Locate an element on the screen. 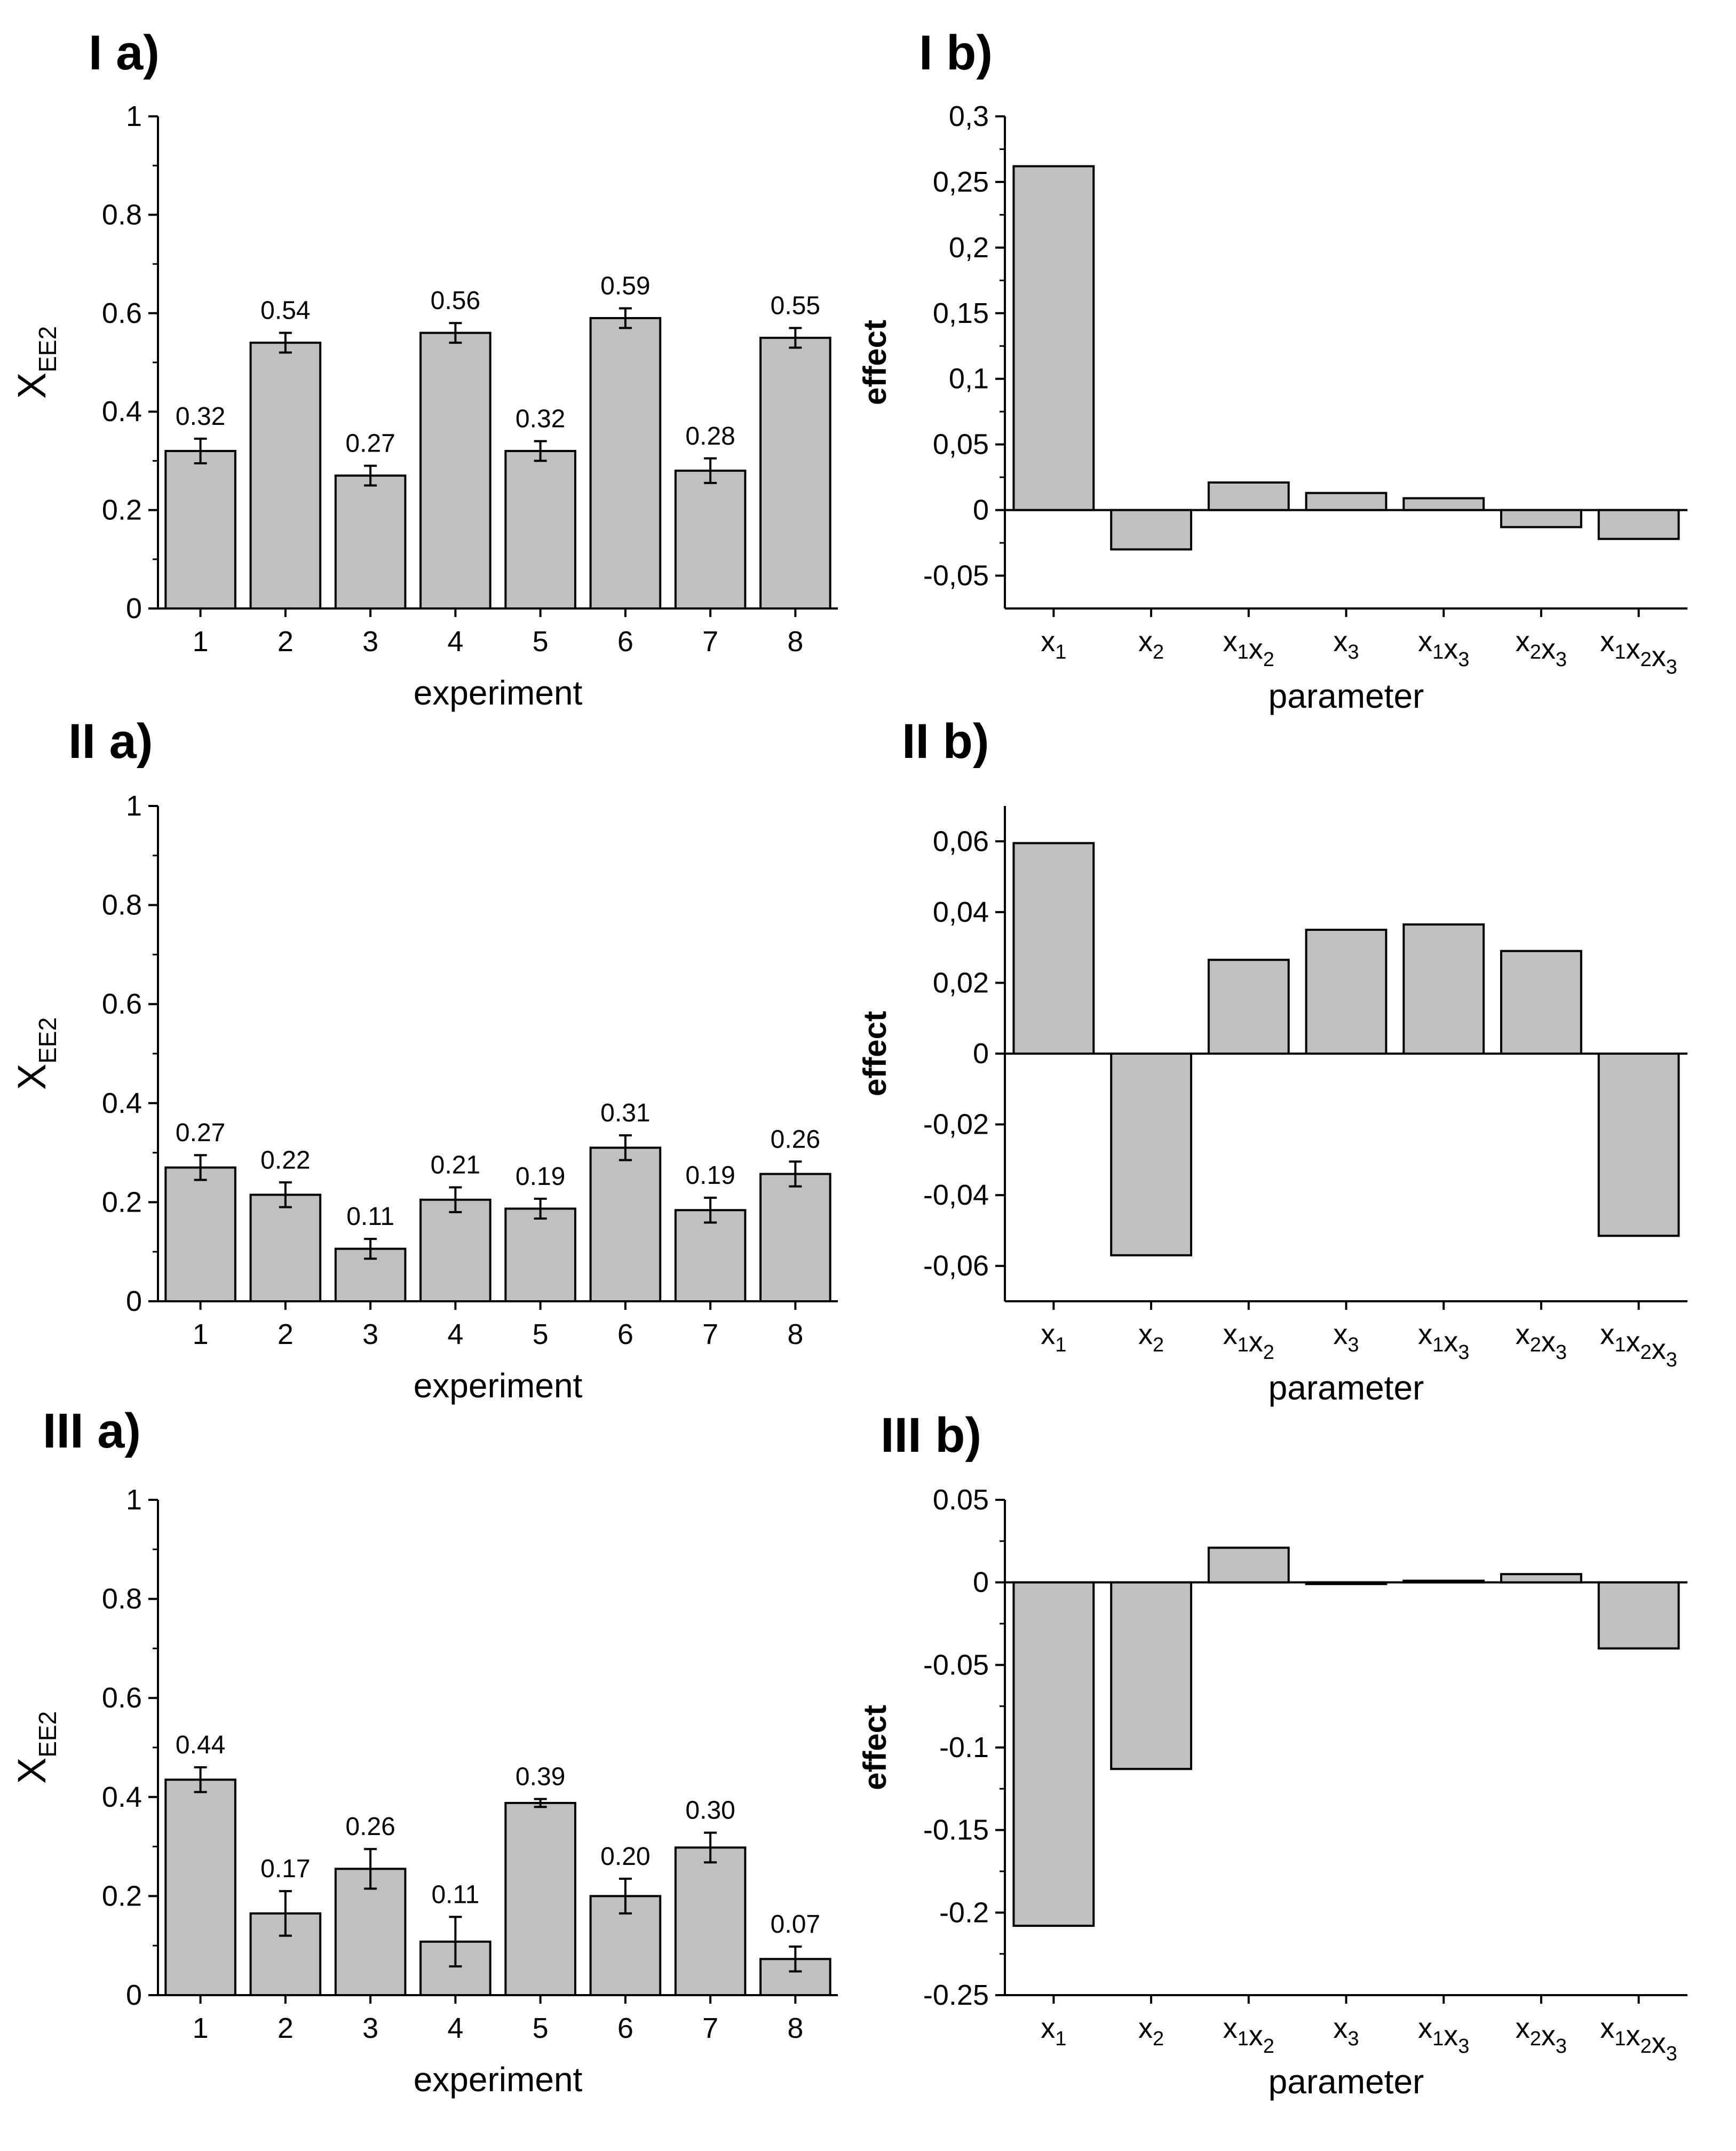  y-axis-title-sub: EE2 is located at coordinates (48, 1040).